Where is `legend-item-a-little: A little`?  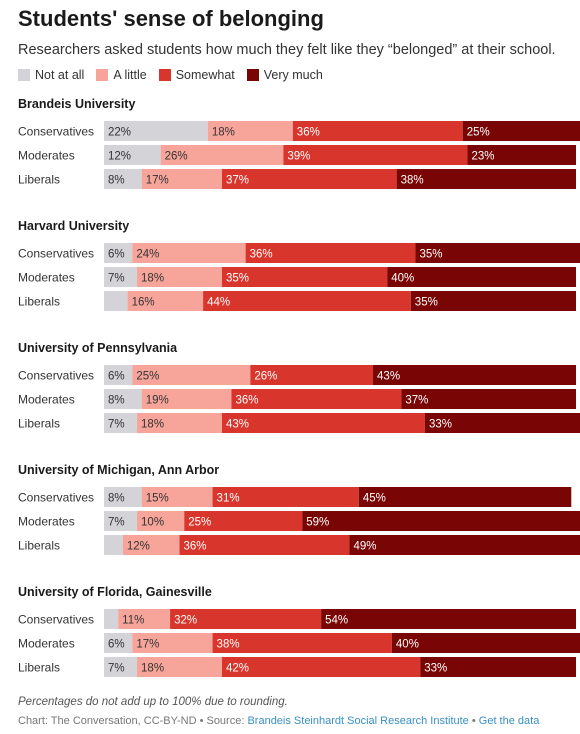
legend-item-a-little: A little is located at coordinates (121, 75).